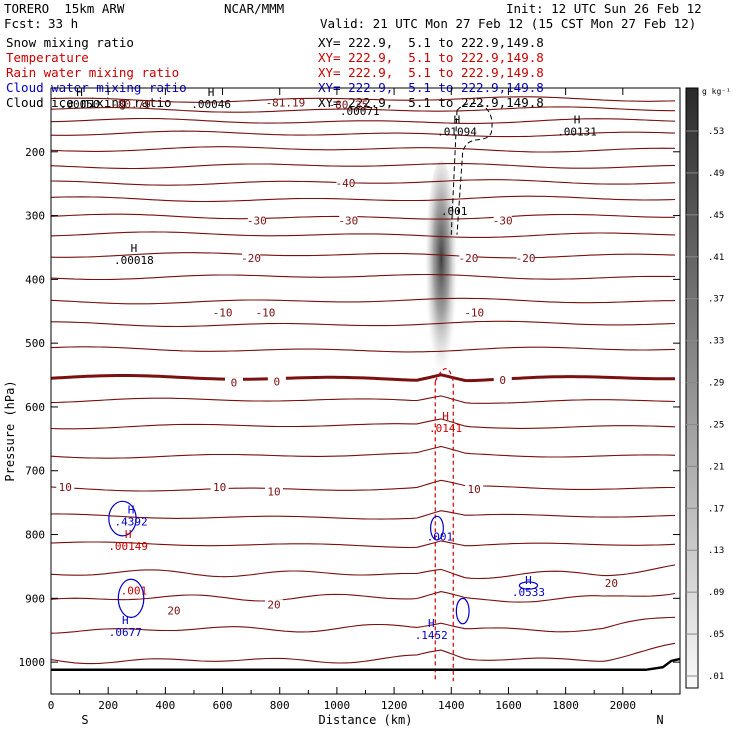  I want to click on x-tick-label: 2000, so click(623, 705).